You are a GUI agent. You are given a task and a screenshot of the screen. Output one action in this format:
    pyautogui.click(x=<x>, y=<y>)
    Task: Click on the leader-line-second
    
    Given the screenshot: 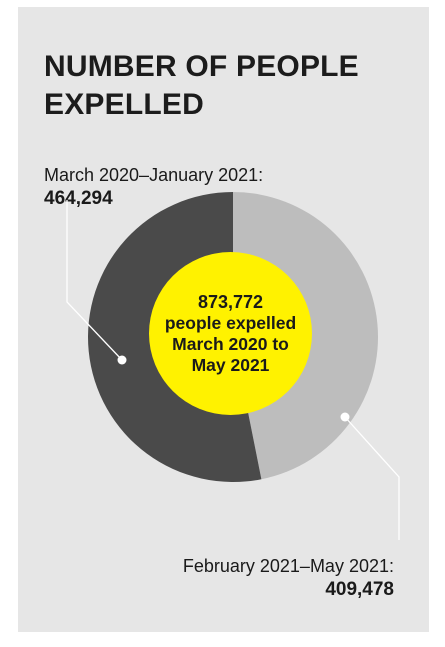 What is the action you would take?
    pyautogui.click(x=372, y=478)
    